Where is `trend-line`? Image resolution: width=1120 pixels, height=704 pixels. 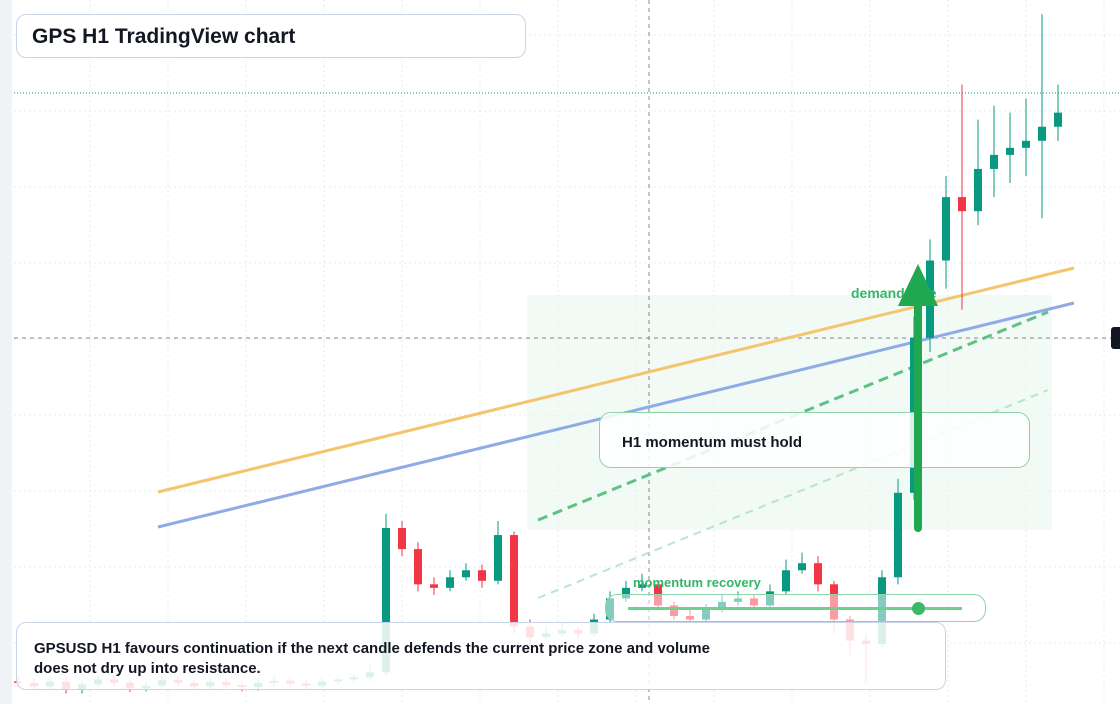 trend-line is located at coordinates (793, 494).